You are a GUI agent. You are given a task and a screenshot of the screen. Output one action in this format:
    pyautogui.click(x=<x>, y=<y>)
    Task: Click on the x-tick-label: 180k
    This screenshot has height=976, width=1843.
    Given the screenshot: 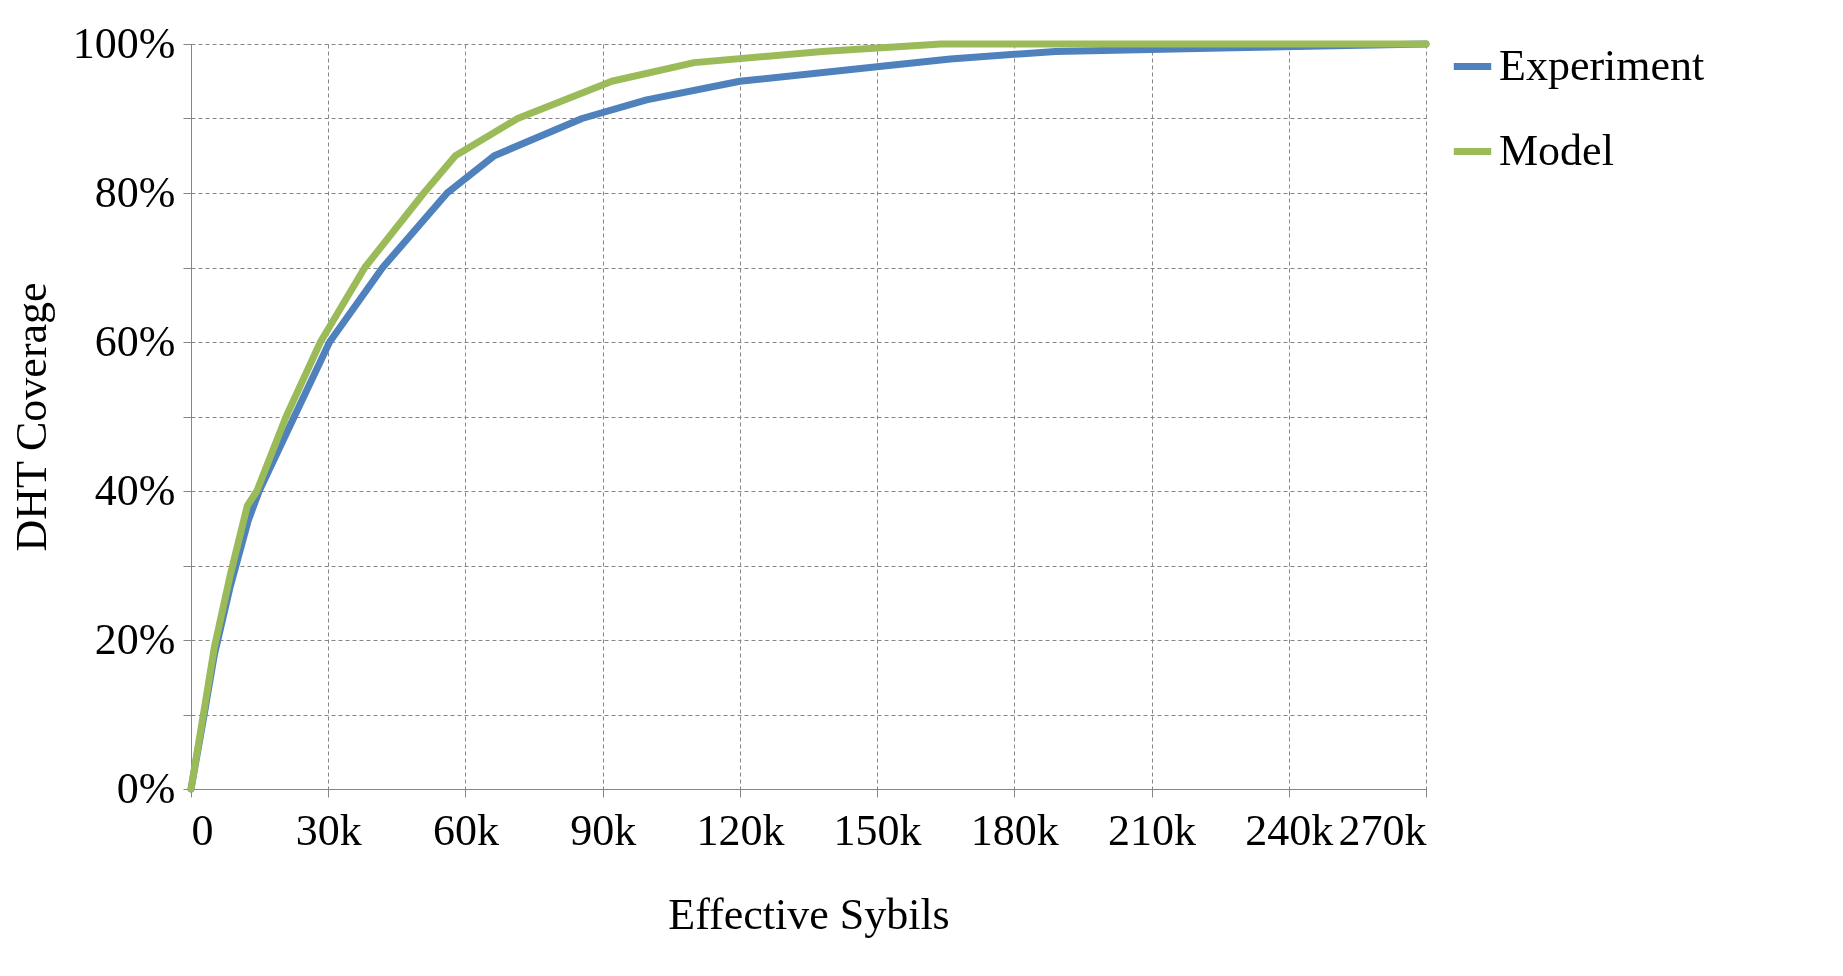 What is the action you would take?
    pyautogui.click(x=1014, y=830)
    